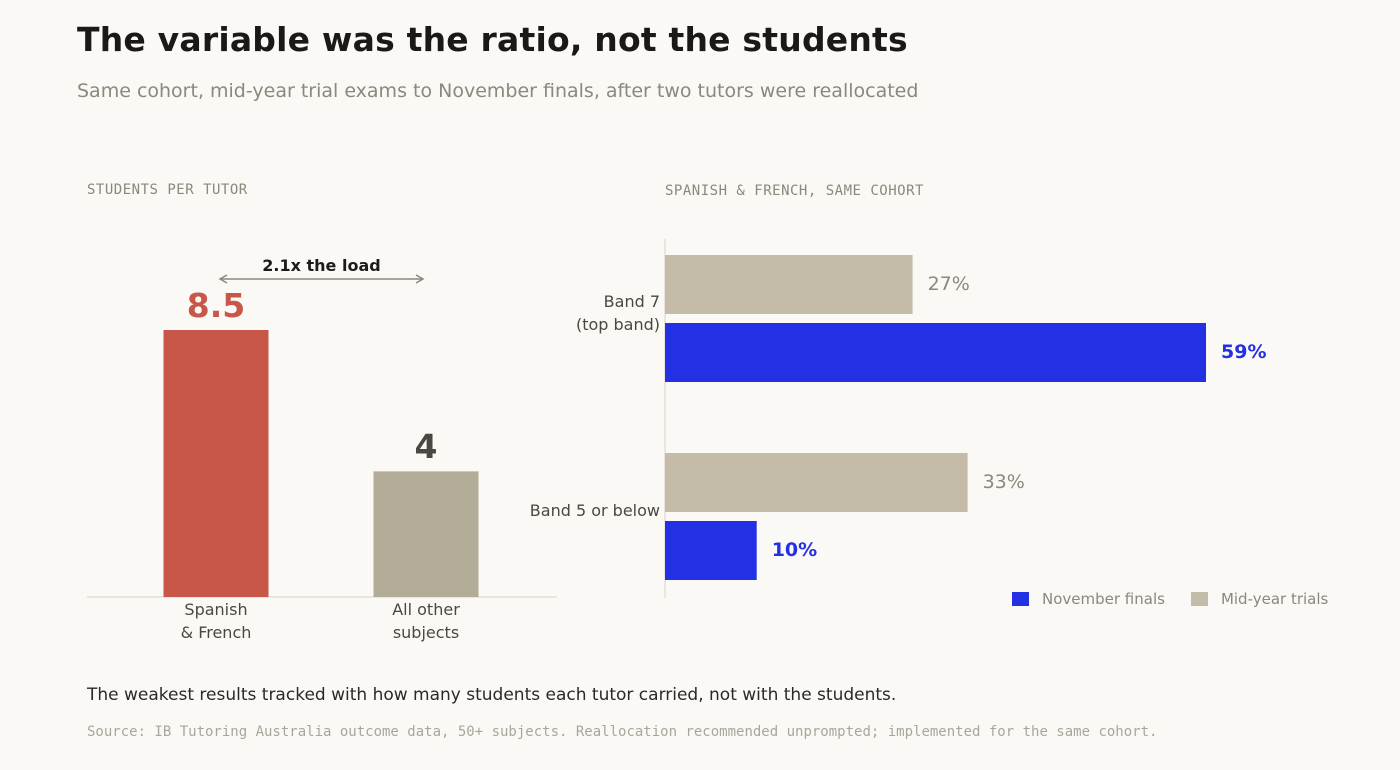 The width and height of the screenshot is (1400, 770). I want to click on row-label-band-5-or-below: Band 5 or below, so click(560, 510).